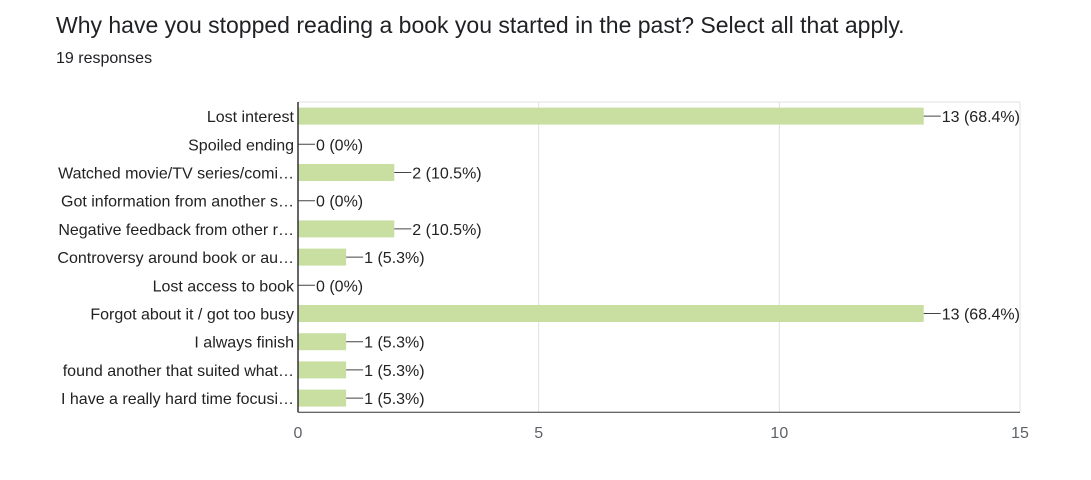 This screenshot has height=480, width=1091. Describe the element at coordinates (192, 315) in the screenshot. I see `category-label: Forgot about it / got too busy` at that location.